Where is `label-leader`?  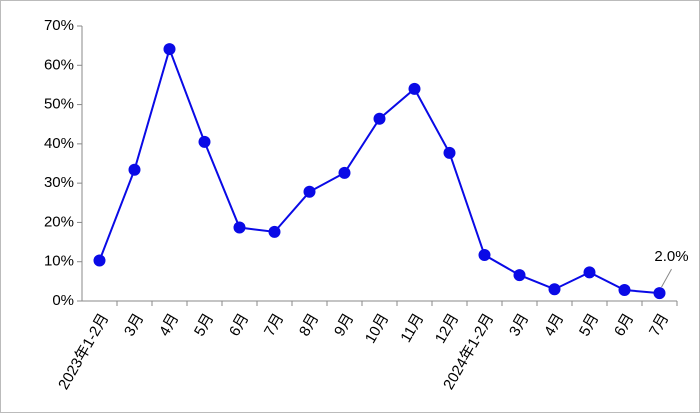
label-leader is located at coordinates (666, 278).